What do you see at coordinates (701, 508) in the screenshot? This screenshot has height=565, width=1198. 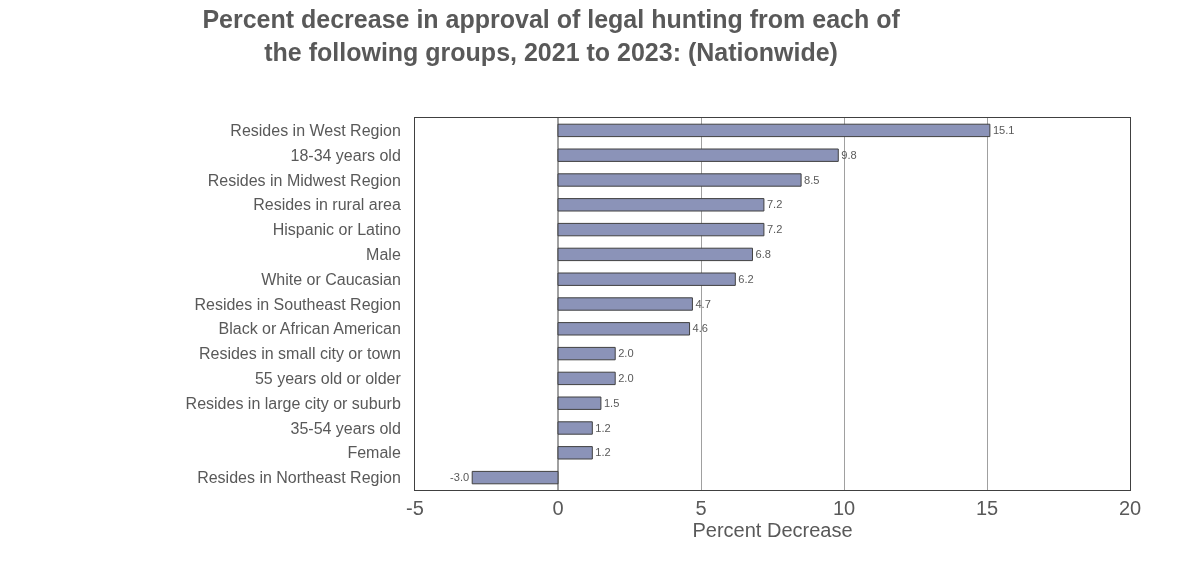 I see `x-tick-label: 5` at bounding box center [701, 508].